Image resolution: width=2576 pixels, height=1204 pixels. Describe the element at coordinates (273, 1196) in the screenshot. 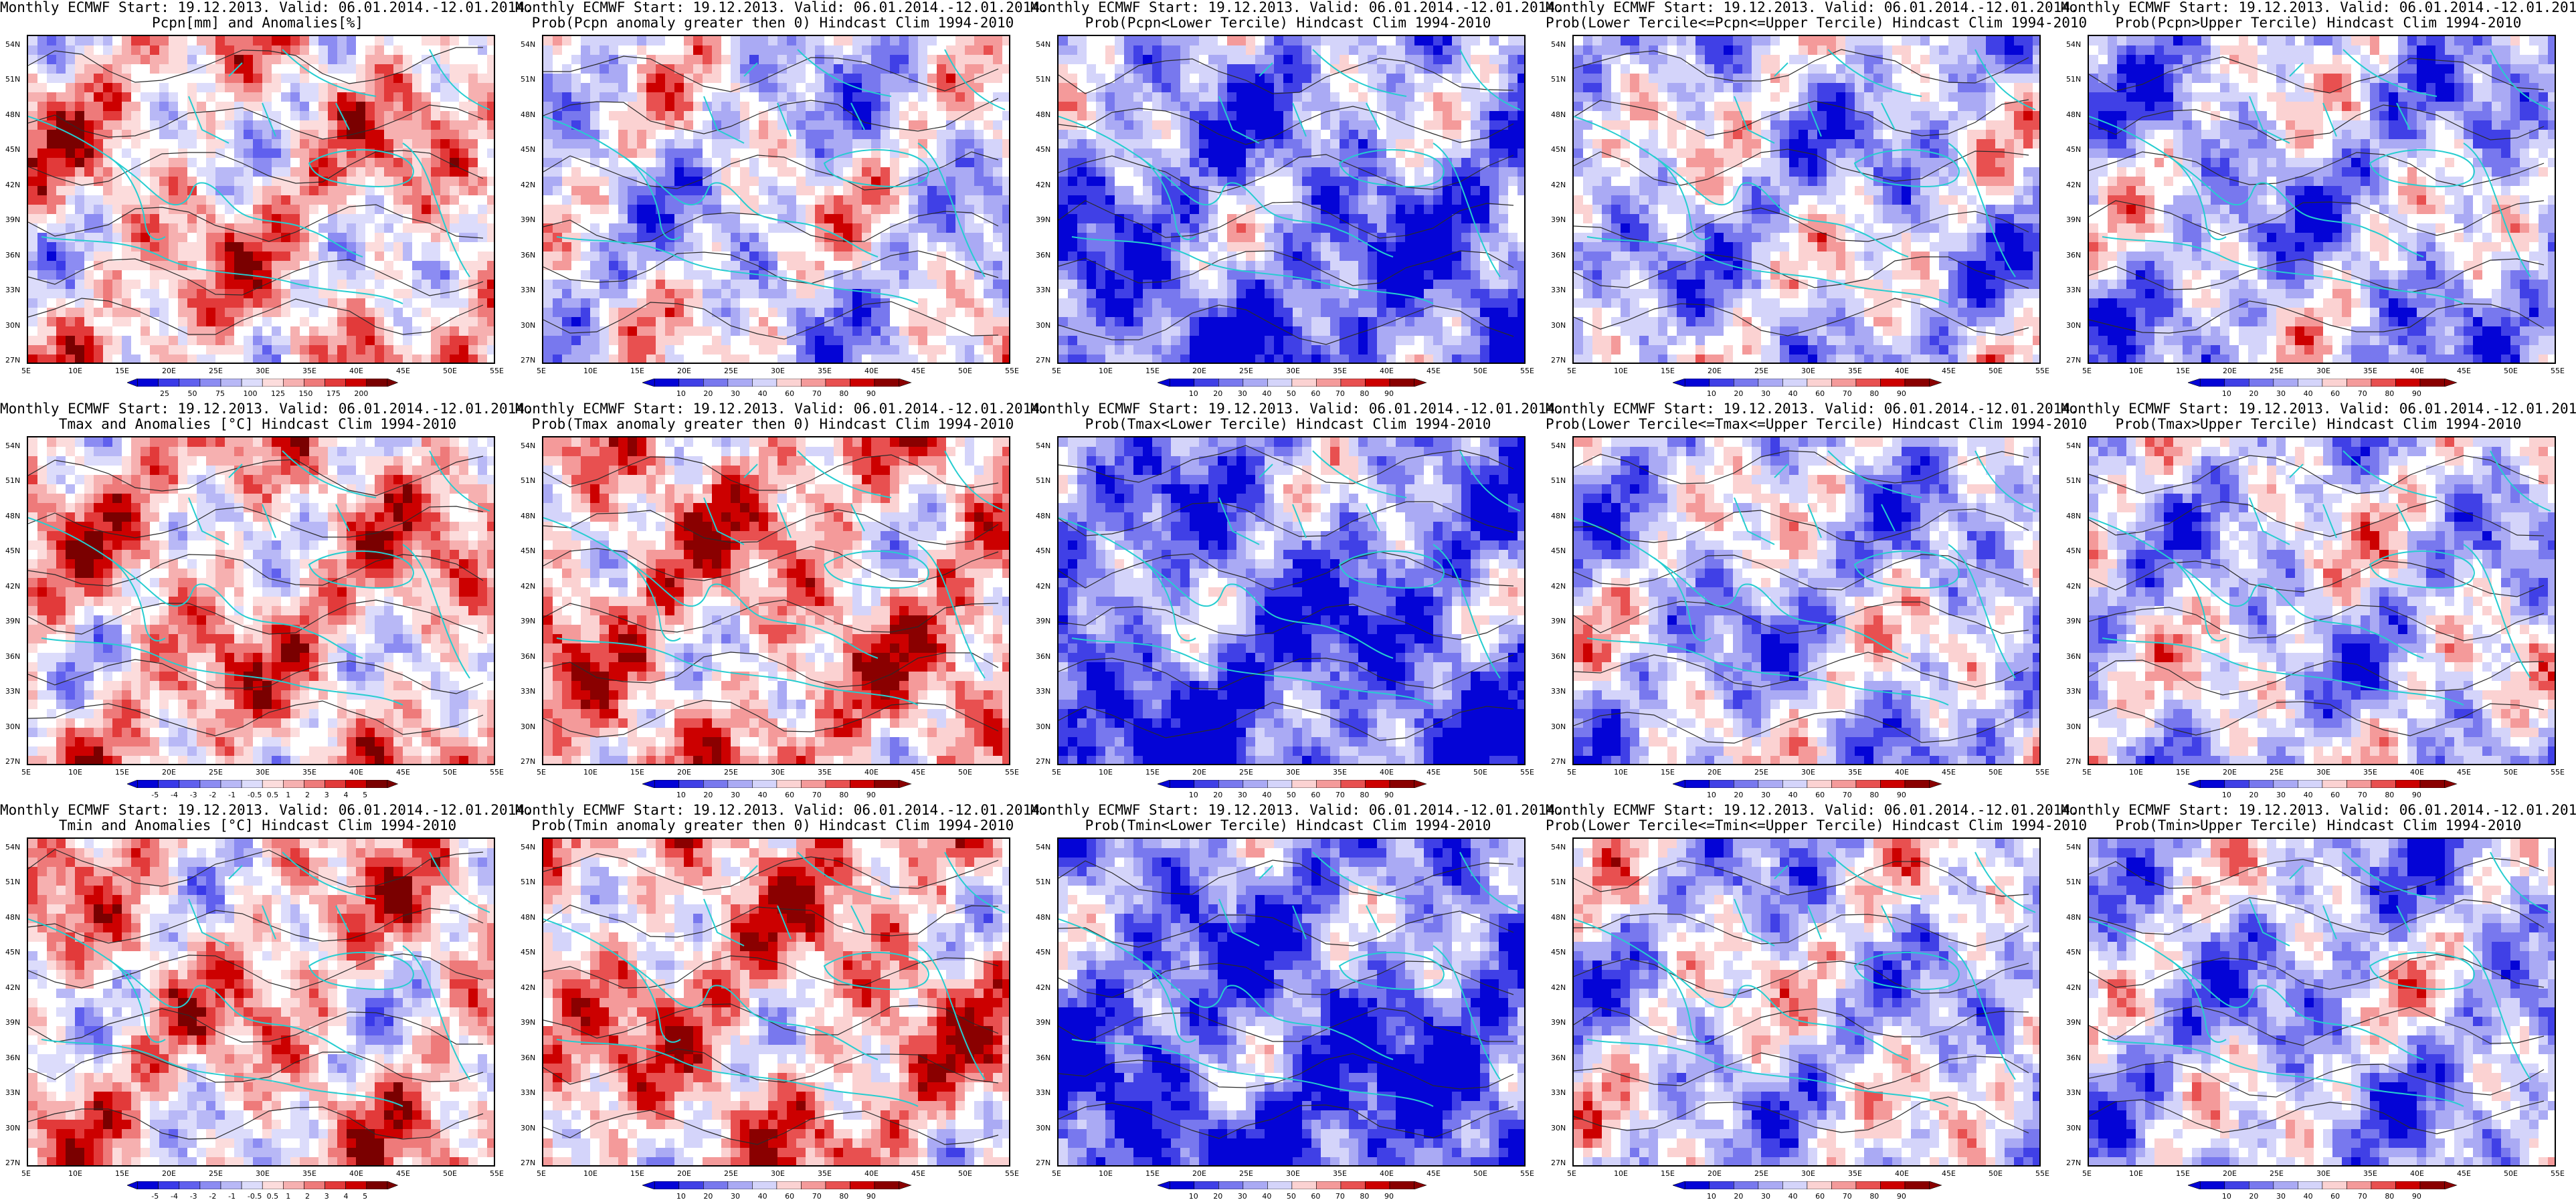

I see `colorbar-tick-label: 0.5` at that location.